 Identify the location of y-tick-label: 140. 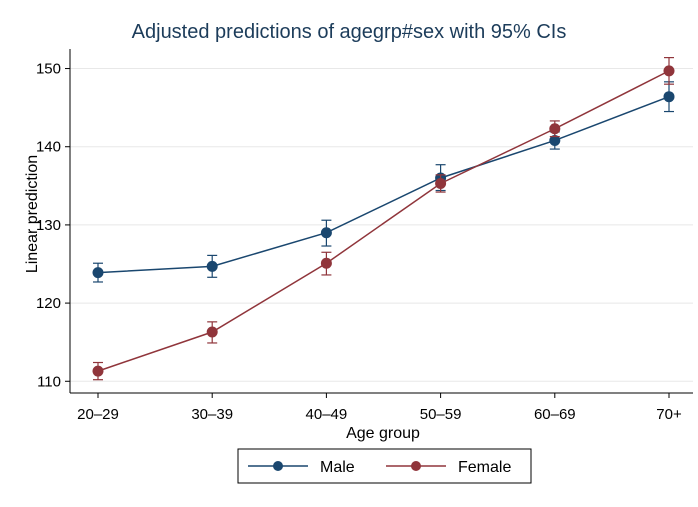
(48, 147).